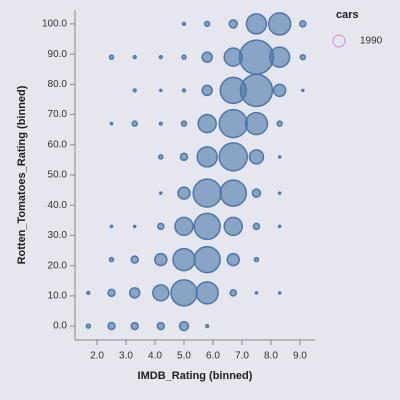 The width and height of the screenshot is (400, 400). I want to click on x-tick-label: 7.0, so click(242, 356).